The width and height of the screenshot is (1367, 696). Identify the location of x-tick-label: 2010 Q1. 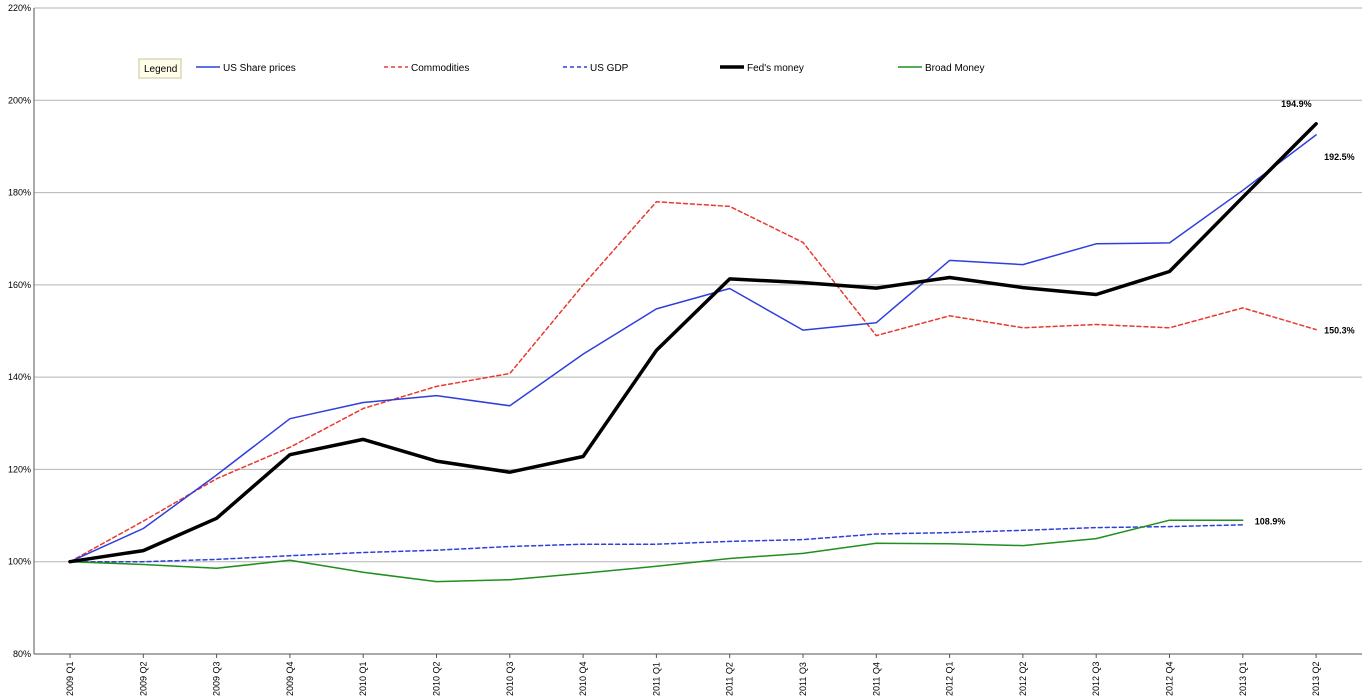
(363, 678).